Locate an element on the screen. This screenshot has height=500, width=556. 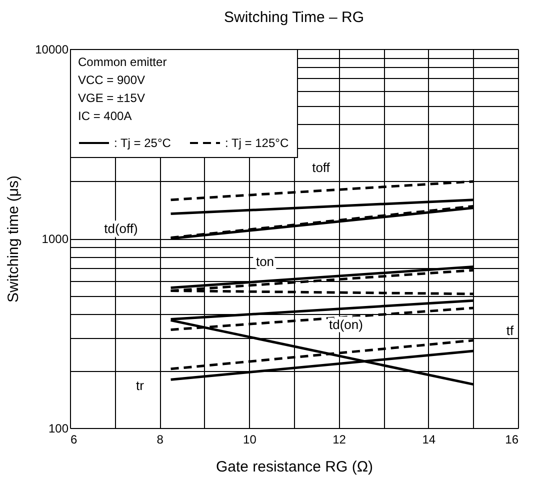
annotation: ton is located at coordinates (265, 261).